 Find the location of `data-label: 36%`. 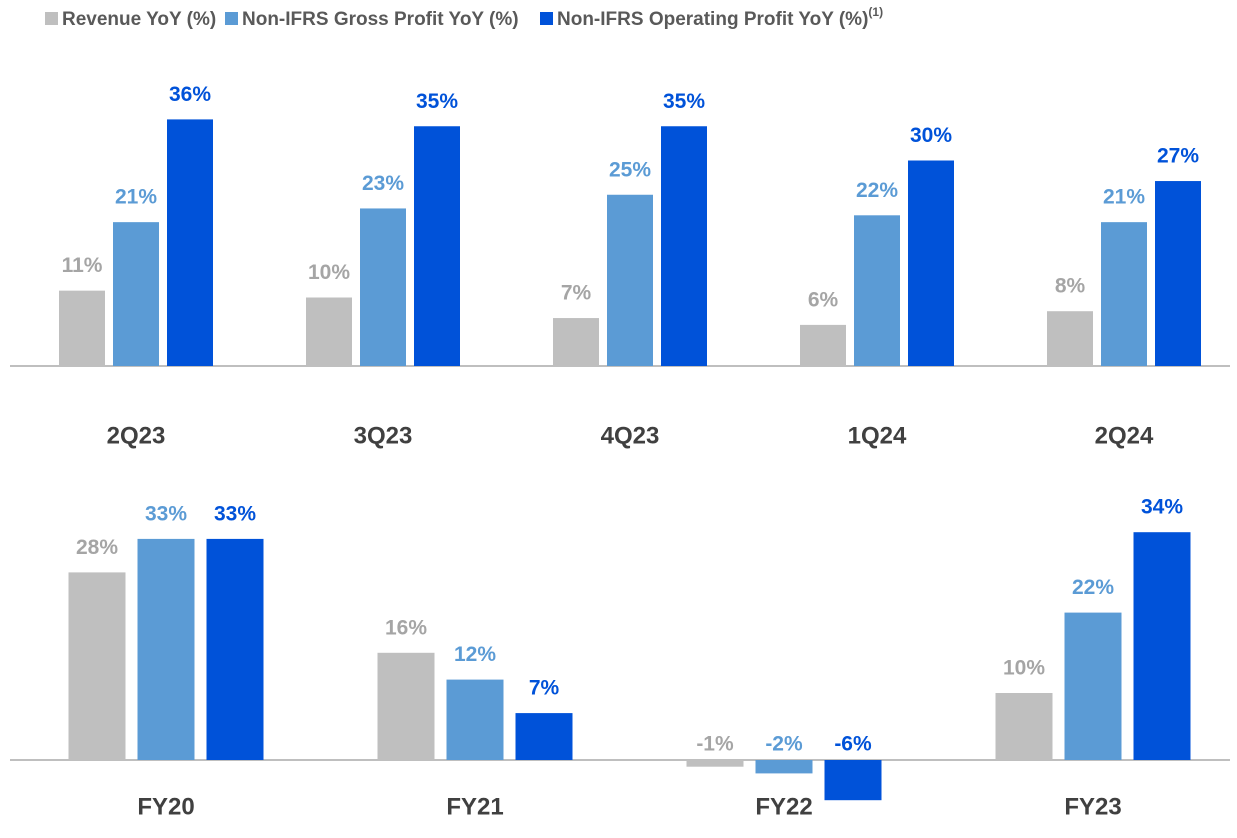

data-label: 36% is located at coordinates (190, 94).